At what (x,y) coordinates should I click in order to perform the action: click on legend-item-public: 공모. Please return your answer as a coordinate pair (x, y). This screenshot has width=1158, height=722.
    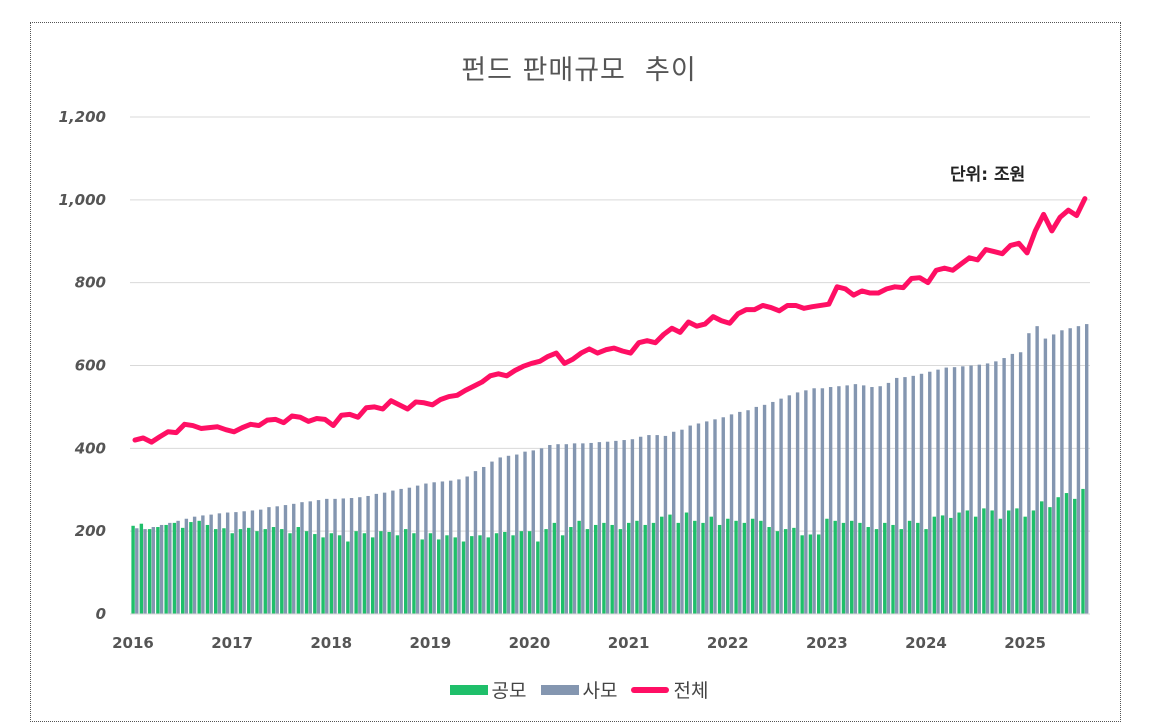
    Looking at the image, I should click on (488, 689).